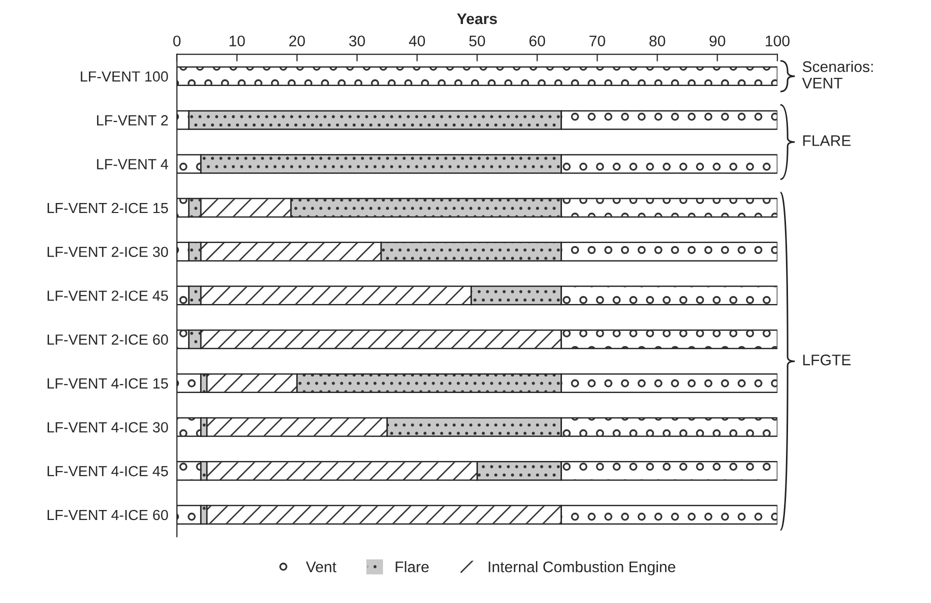 Image resolution: width=931 pixels, height=603 pixels. I want to click on x-tick-label: 70, so click(598, 41).